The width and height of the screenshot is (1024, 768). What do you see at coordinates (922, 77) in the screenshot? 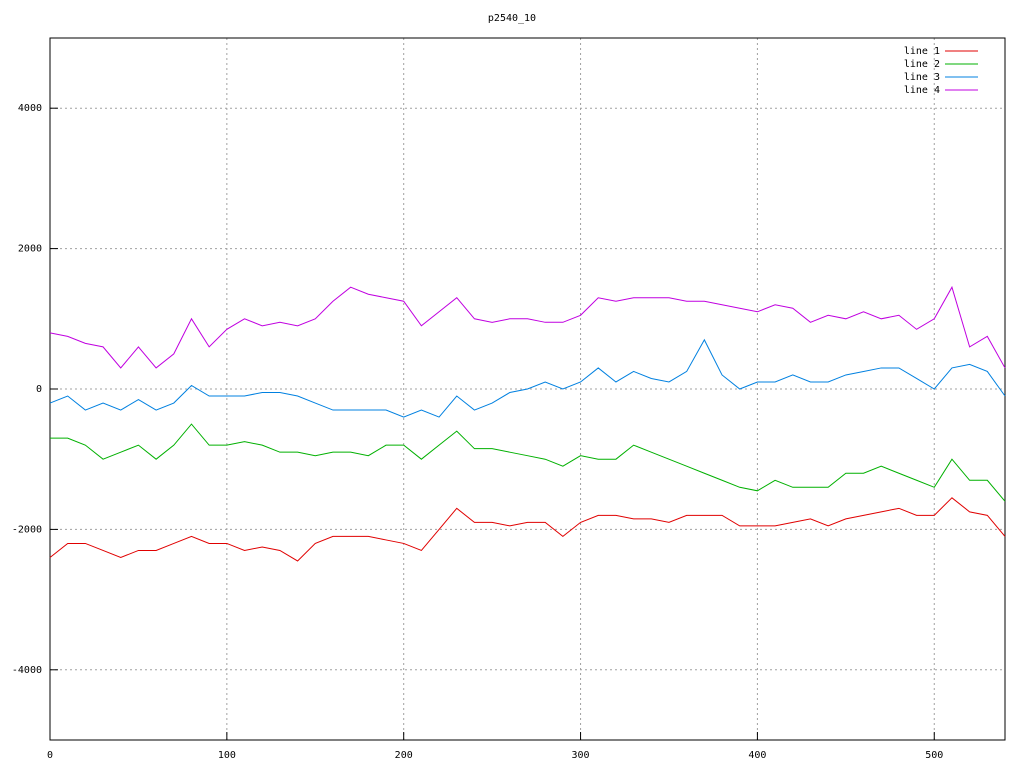
I see `legend-label: line 3` at bounding box center [922, 77].